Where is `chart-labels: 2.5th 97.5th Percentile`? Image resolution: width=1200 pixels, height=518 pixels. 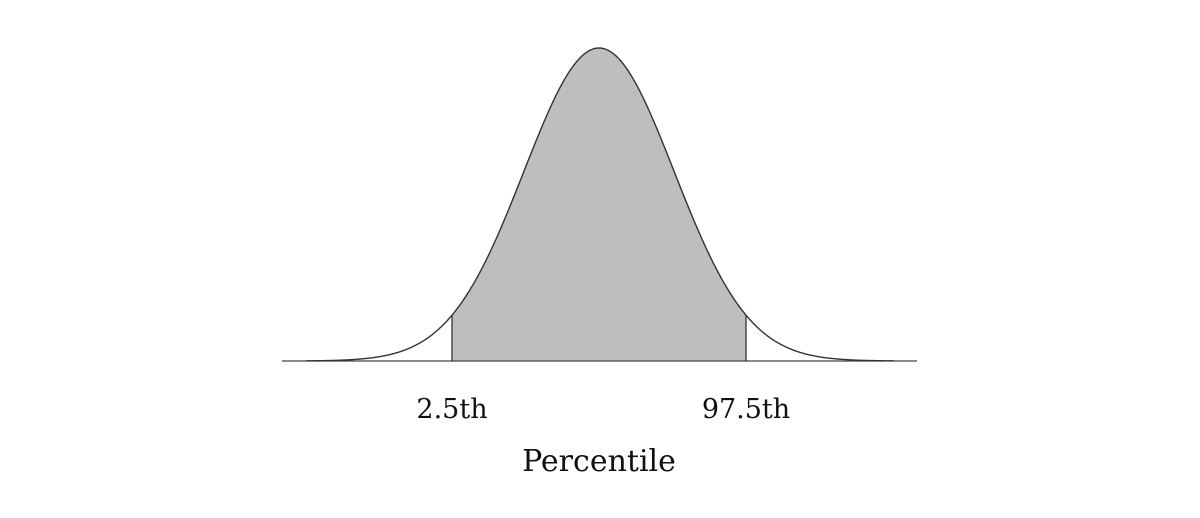
chart-labels: 2.5th 97.5th Percentile is located at coordinates (603, 436).